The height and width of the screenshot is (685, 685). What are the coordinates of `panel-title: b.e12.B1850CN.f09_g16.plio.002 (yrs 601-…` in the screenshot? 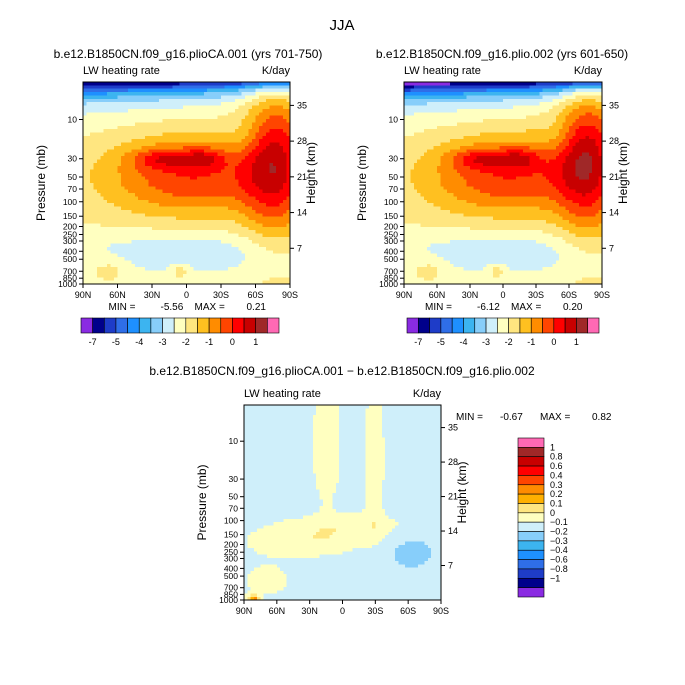 It's located at (502, 54).